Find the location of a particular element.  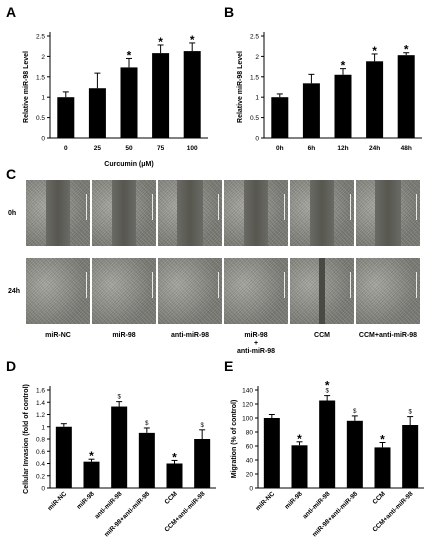

micrograph-row-label: 0h is located at coordinates (12, 213).